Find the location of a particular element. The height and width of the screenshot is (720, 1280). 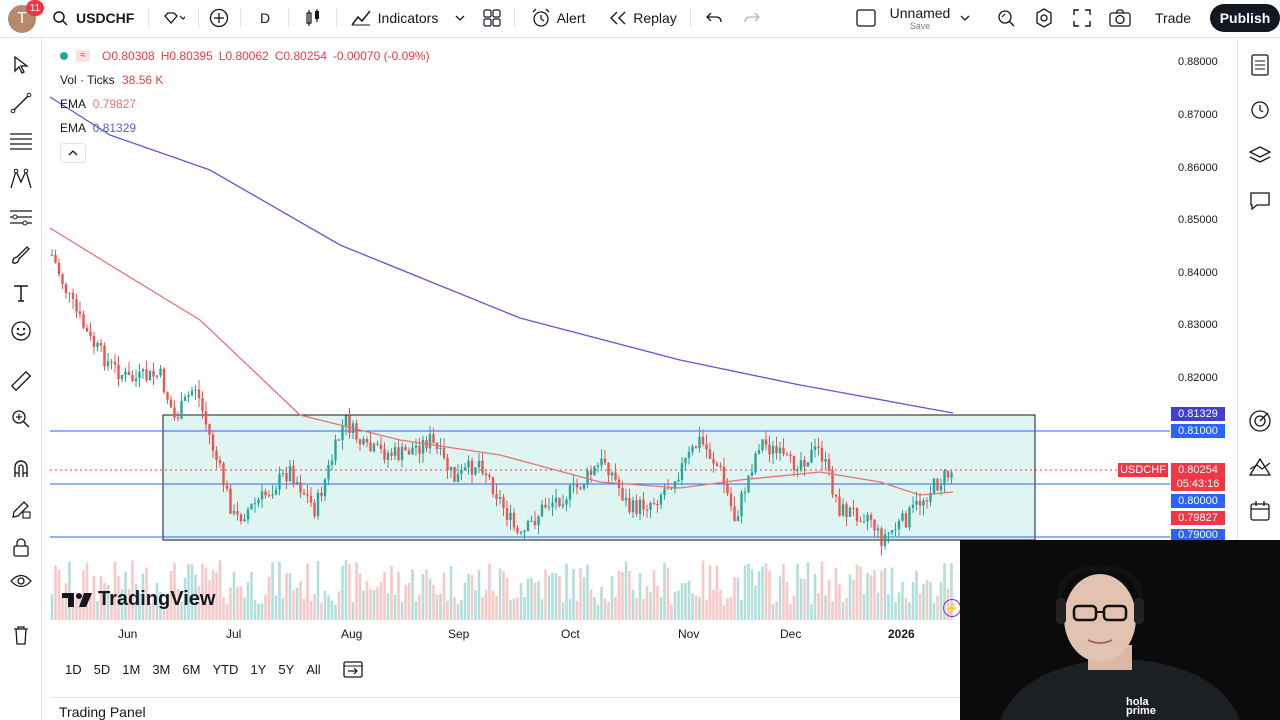

goto-date-button is located at coordinates (353, 669).